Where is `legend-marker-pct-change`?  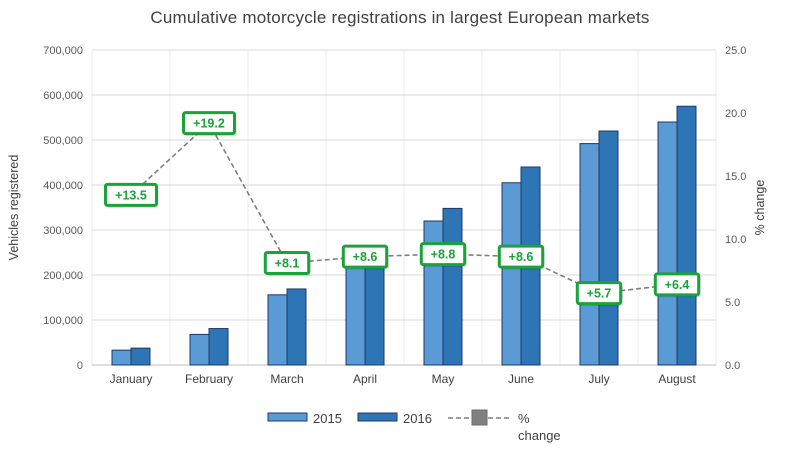
legend-marker-pct-change is located at coordinates (479, 417).